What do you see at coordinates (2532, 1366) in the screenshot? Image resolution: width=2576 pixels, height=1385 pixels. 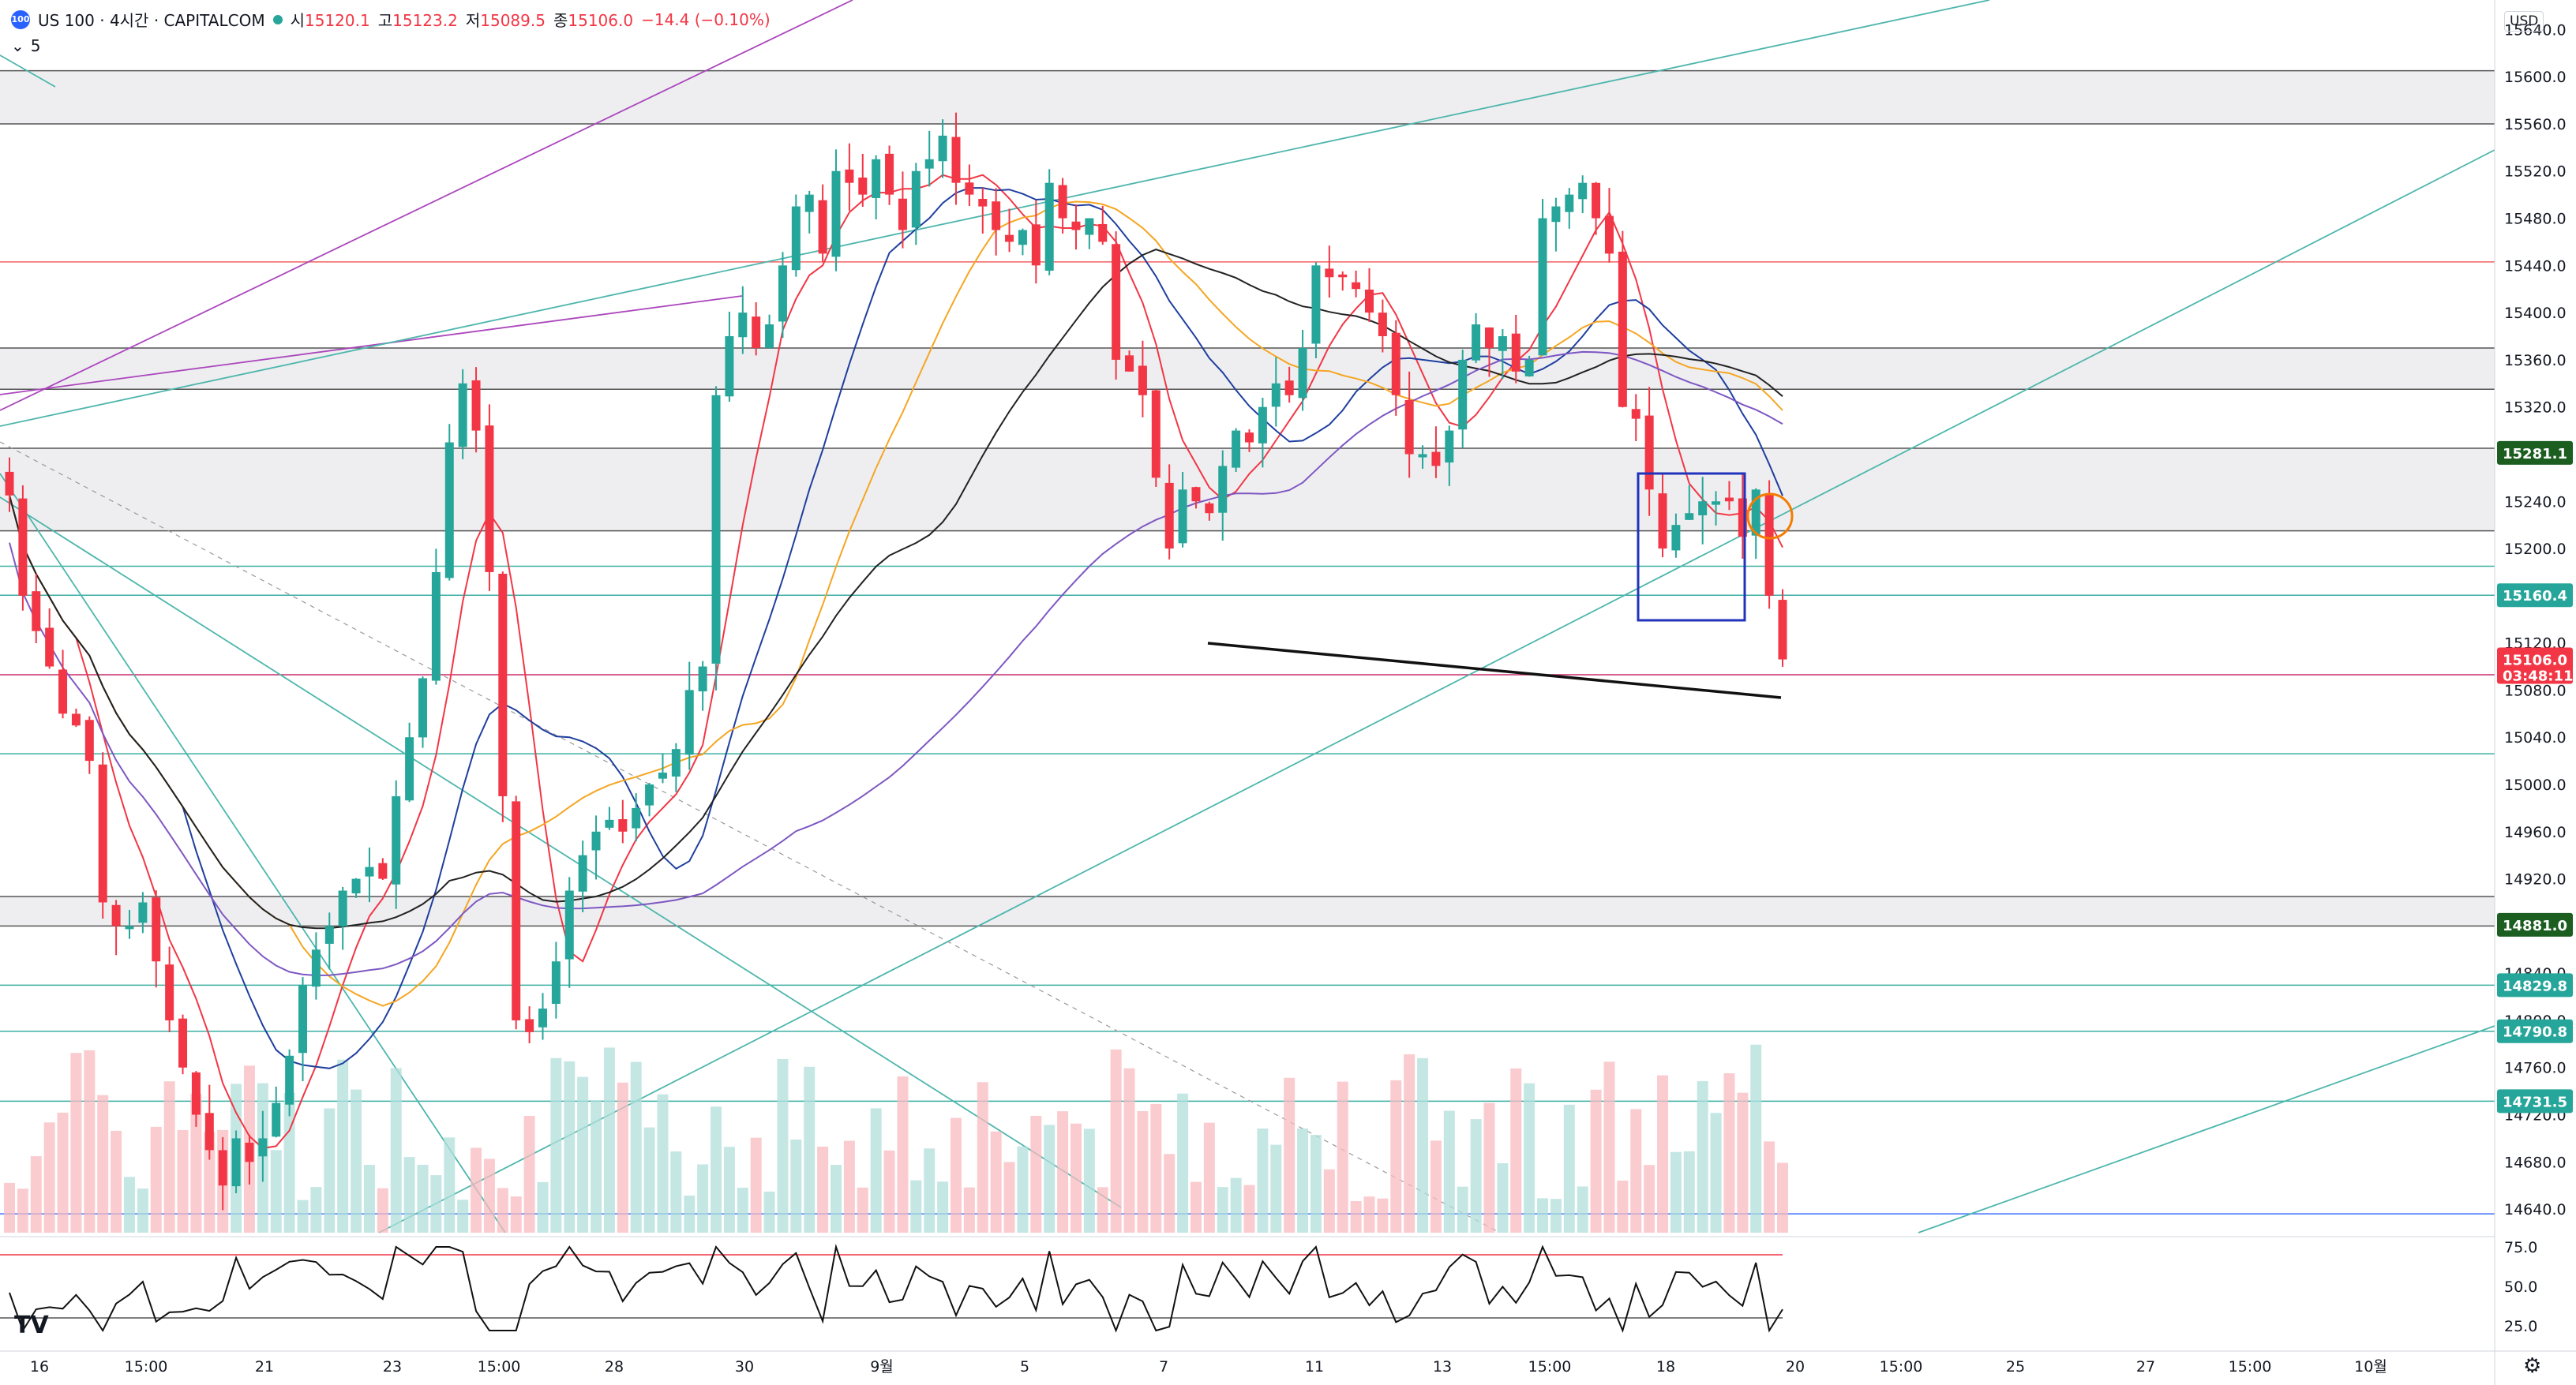 I see `gear-icon: ⚙` at bounding box center [2532, 1366].